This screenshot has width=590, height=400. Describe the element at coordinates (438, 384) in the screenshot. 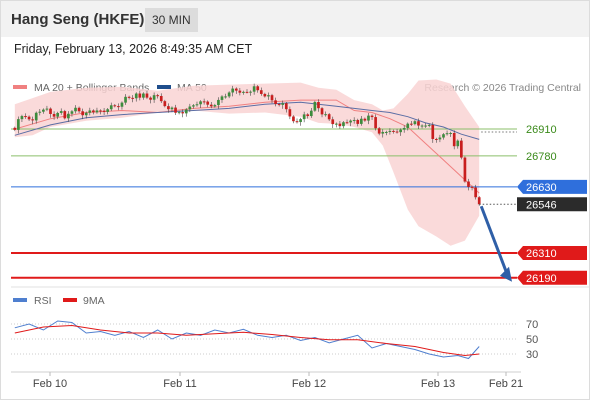

I see `x-tick-label: Feb 13` at that location.